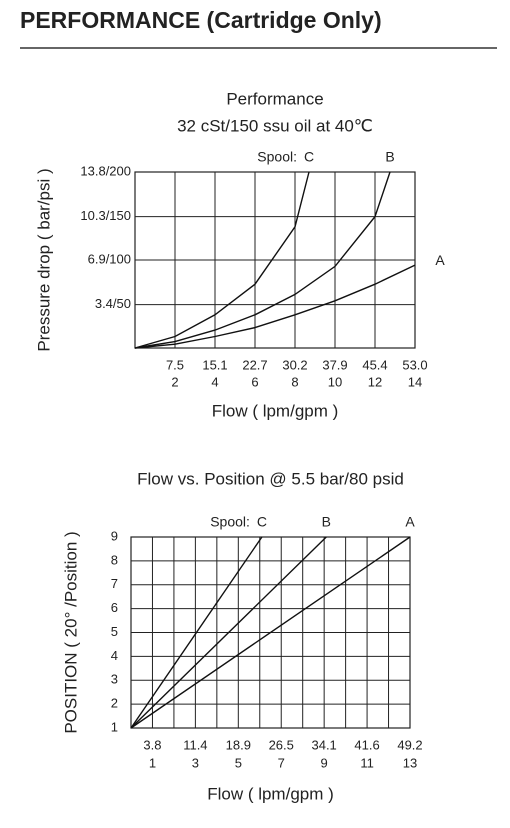 The width and height of the screenshot is (510, 828). Describe the element at coordinates (238, 762) in the screenshot. I see `x-tick-label: 5` at that location.